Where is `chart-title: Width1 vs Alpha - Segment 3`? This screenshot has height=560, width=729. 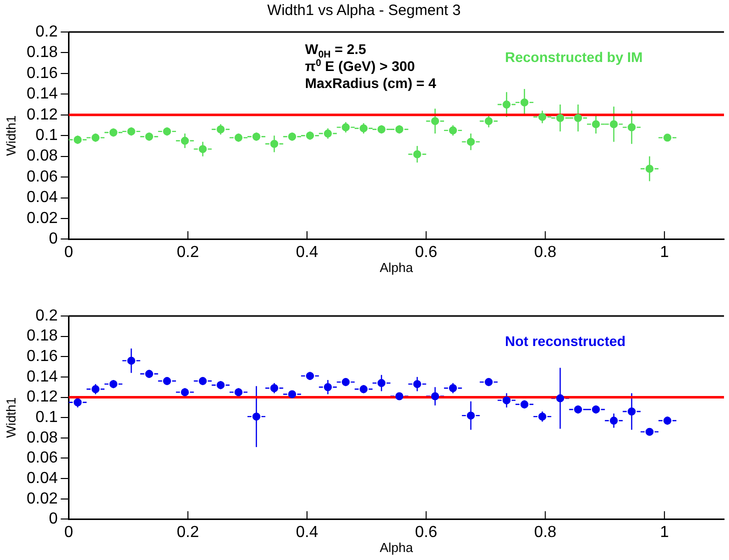
chart-title: Width1 vs Alpha - Segment 3 is located at coordinates (364, 11).